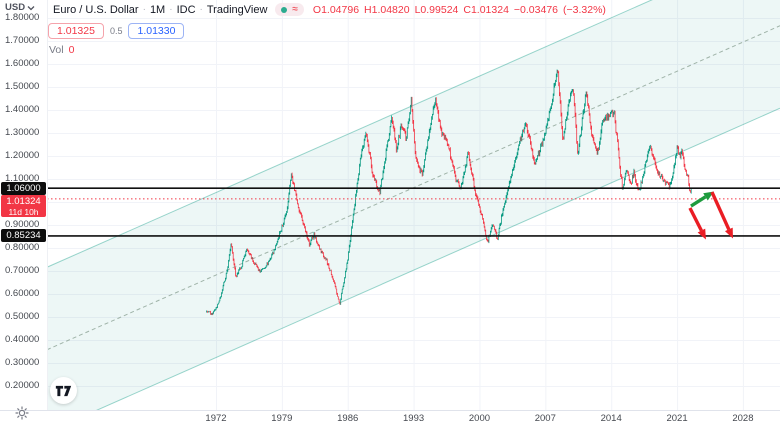 This screenshot has height=425, width=780. Describe the element at coordinates (56, 50) in the screenshot. I see `volume-label: Vol` at that location.